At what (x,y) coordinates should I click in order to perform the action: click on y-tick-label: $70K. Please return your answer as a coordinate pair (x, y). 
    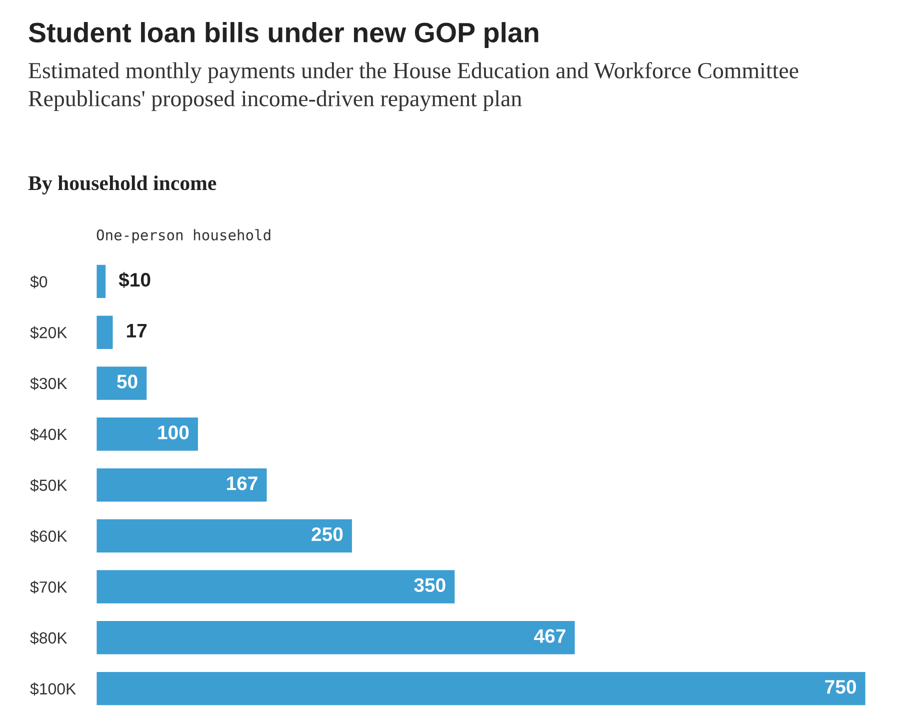
    Looking at the image, I should click on (49, 587).